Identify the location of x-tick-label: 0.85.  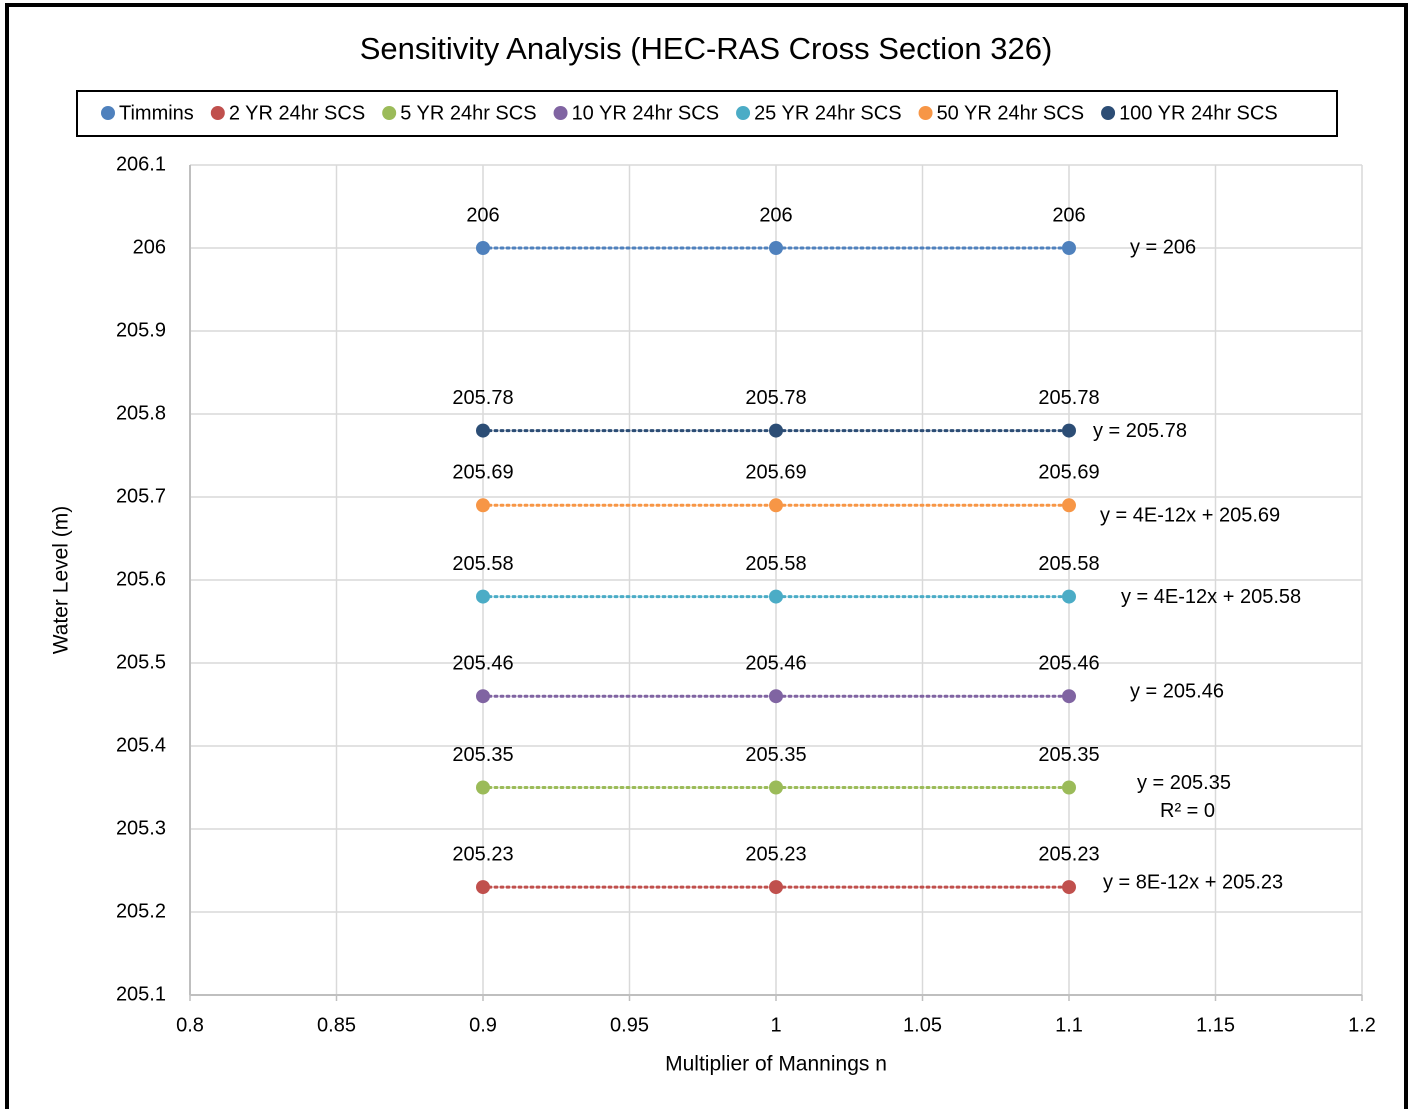
(336, 1025).